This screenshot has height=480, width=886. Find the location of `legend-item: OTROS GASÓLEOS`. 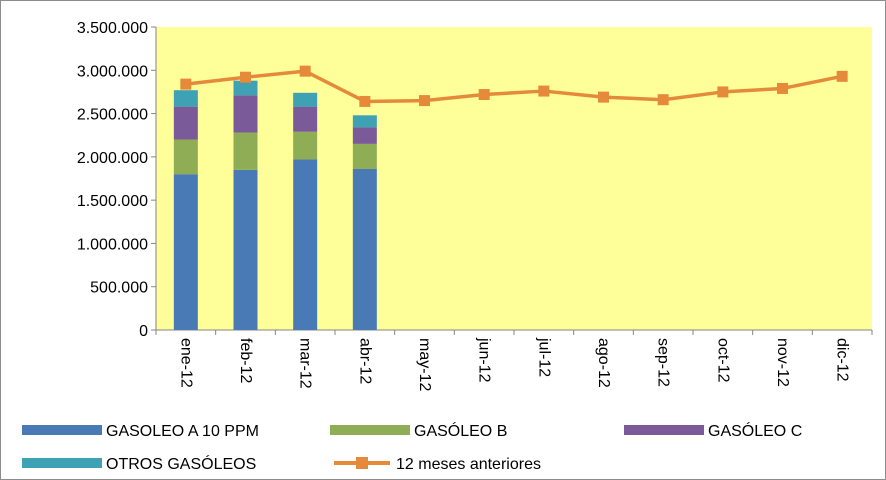

legend-item: OTROS GASÓLEOS is located at coordinates (139, 463).